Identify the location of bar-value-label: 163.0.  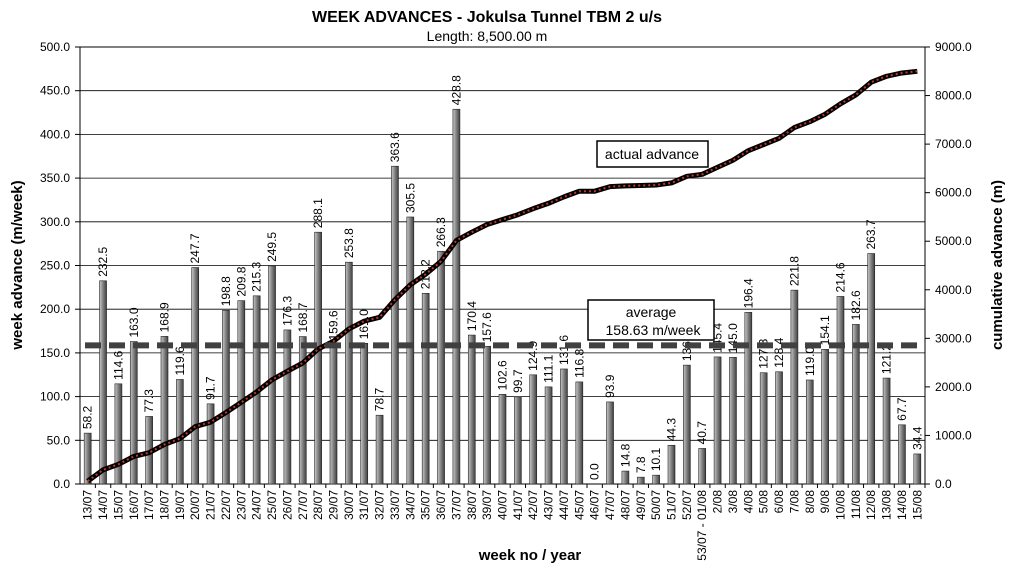
(134, 322).